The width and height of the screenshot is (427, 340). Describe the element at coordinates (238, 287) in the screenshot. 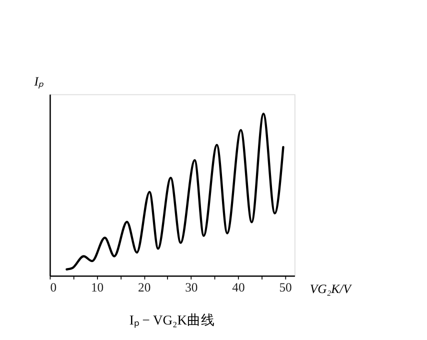

I see `x-tick-label: 40` at that location.